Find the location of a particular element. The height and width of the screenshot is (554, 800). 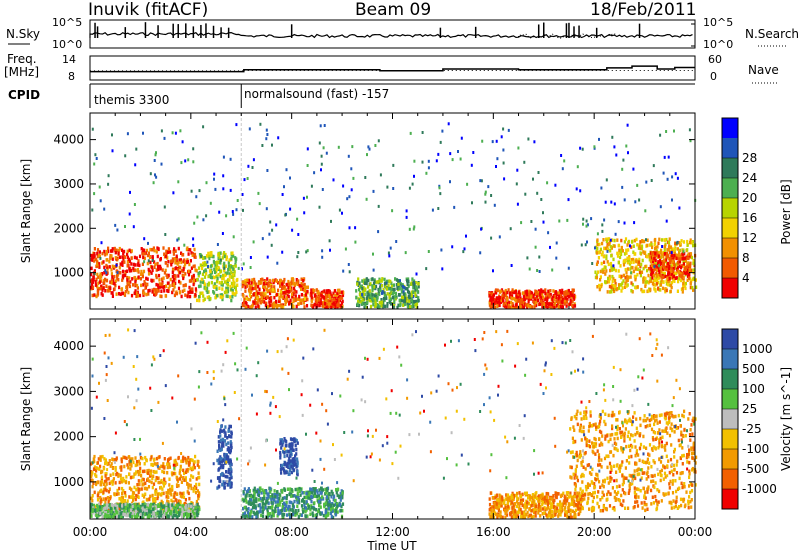

nsky-right-tick-top: 10^5 is located at coordinates (718, 22).